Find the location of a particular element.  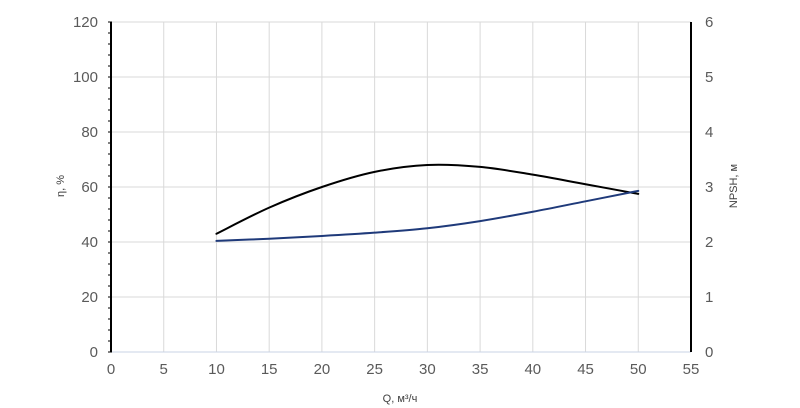

y-left-tick-label: 100 is located at coordinates (85, 77).